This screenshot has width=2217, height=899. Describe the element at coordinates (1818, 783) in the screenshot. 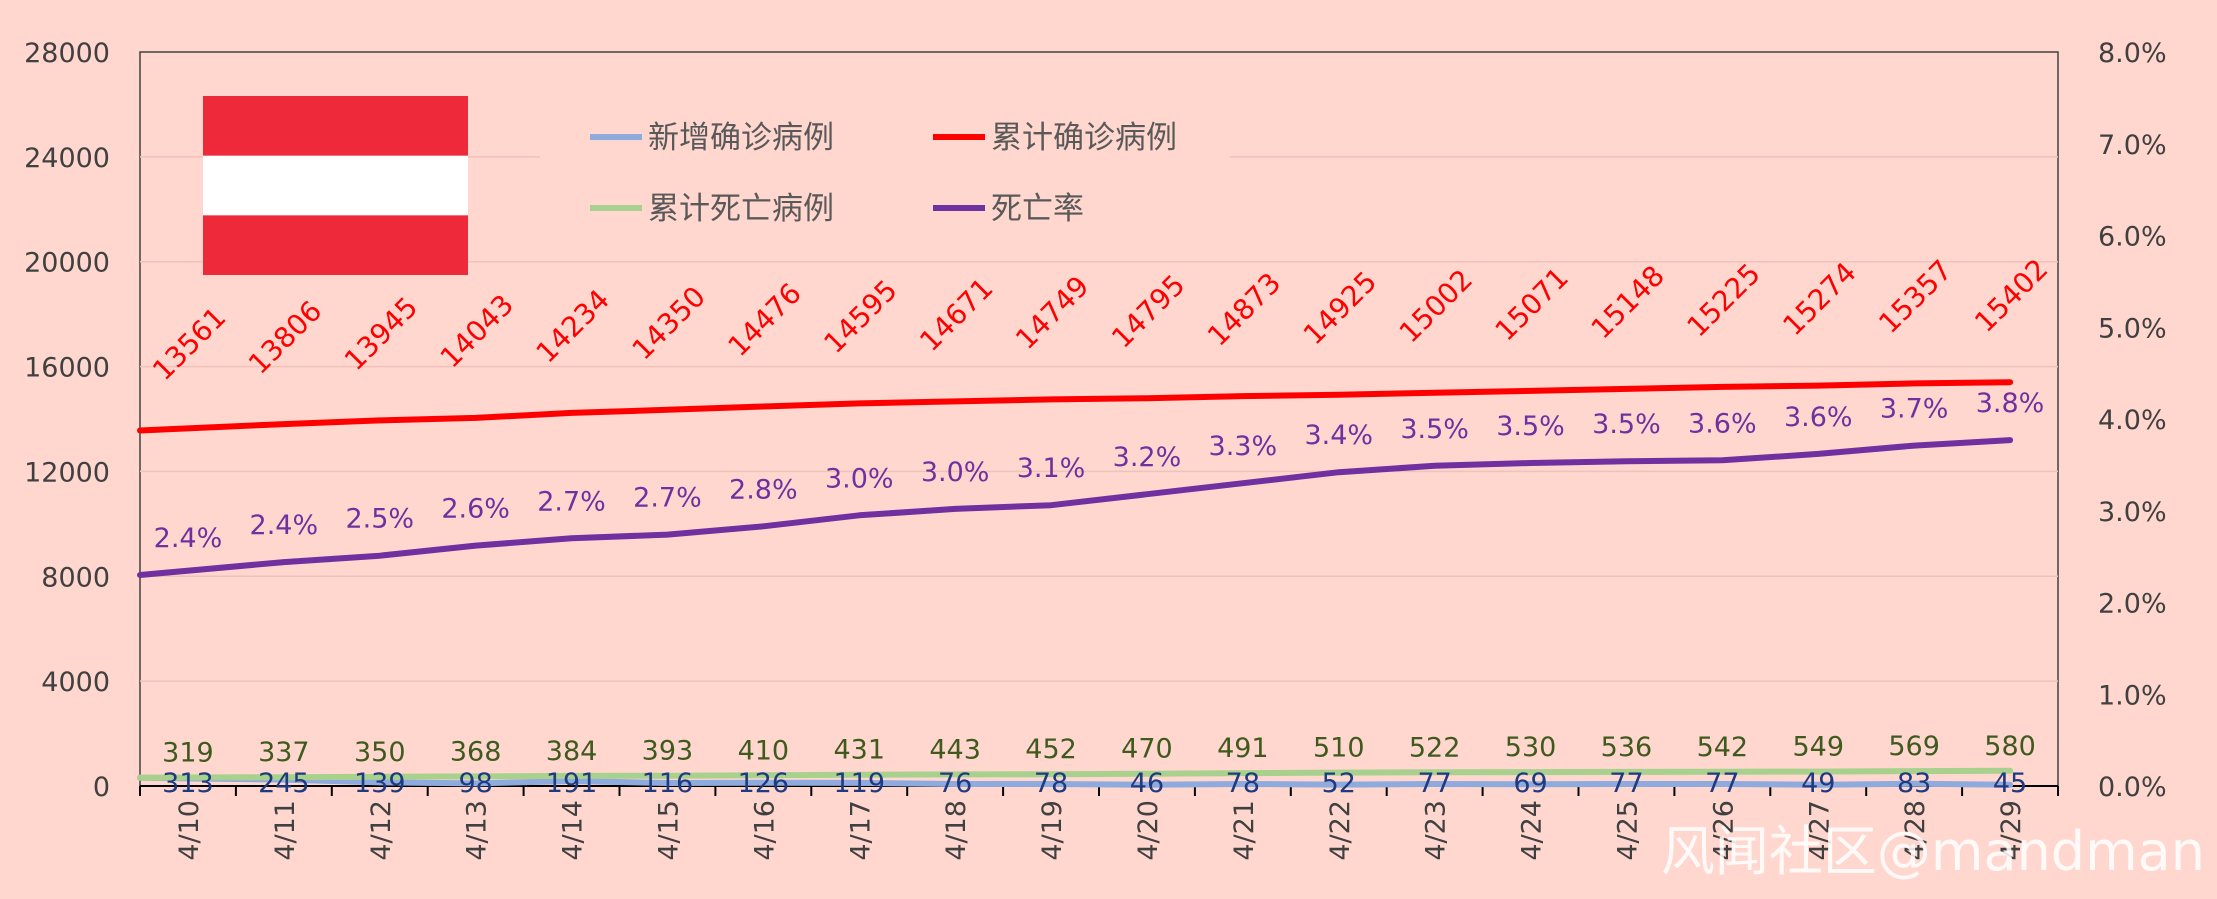

I see `data-label-new: 49` at that location.